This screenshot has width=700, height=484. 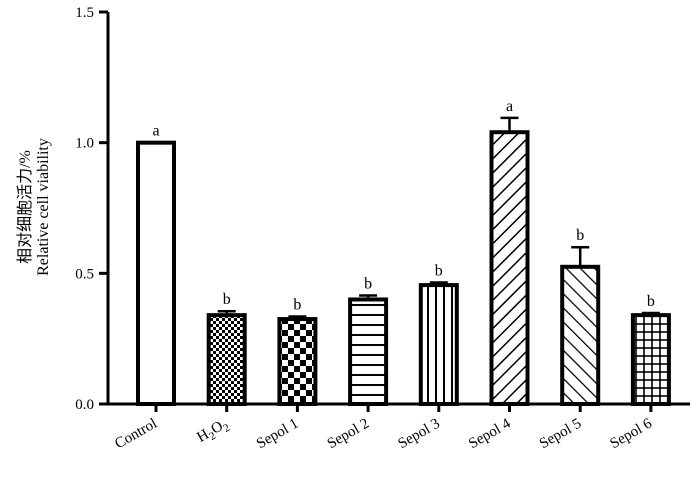 I want to click on y-axis-label: Relative cell viability, so click(x=43, y=207).